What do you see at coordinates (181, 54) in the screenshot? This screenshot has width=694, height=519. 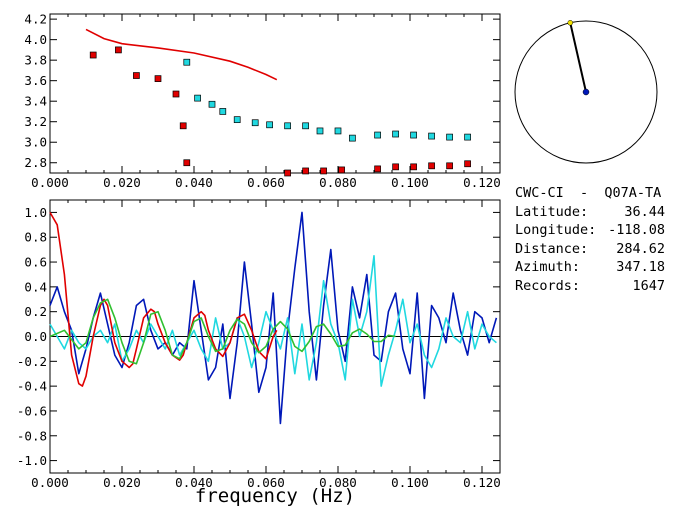 I see `red-dispersion-curve` at bounding box center [181, 54].